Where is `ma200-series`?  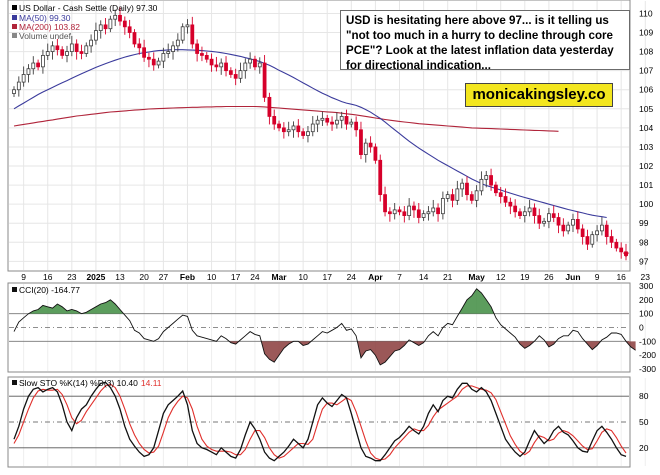
ma200-series is located at coordinates (286, 118).